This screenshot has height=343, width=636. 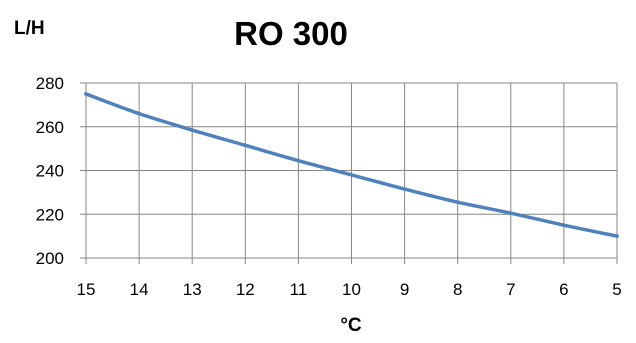 I want to click on x-tick-label: 10, so click(x=351, y=289).